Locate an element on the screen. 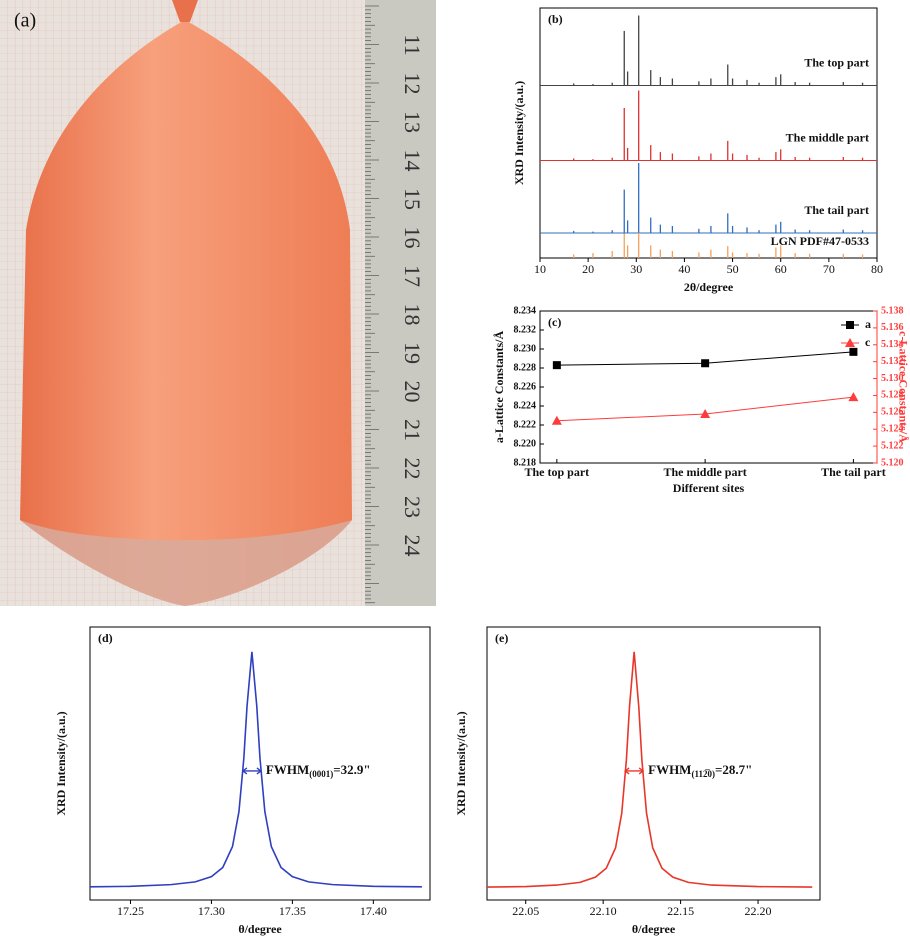 This screenshot has height=950, width=910. y2-tick-label: 5.134 is located at coordinates (892, 344).